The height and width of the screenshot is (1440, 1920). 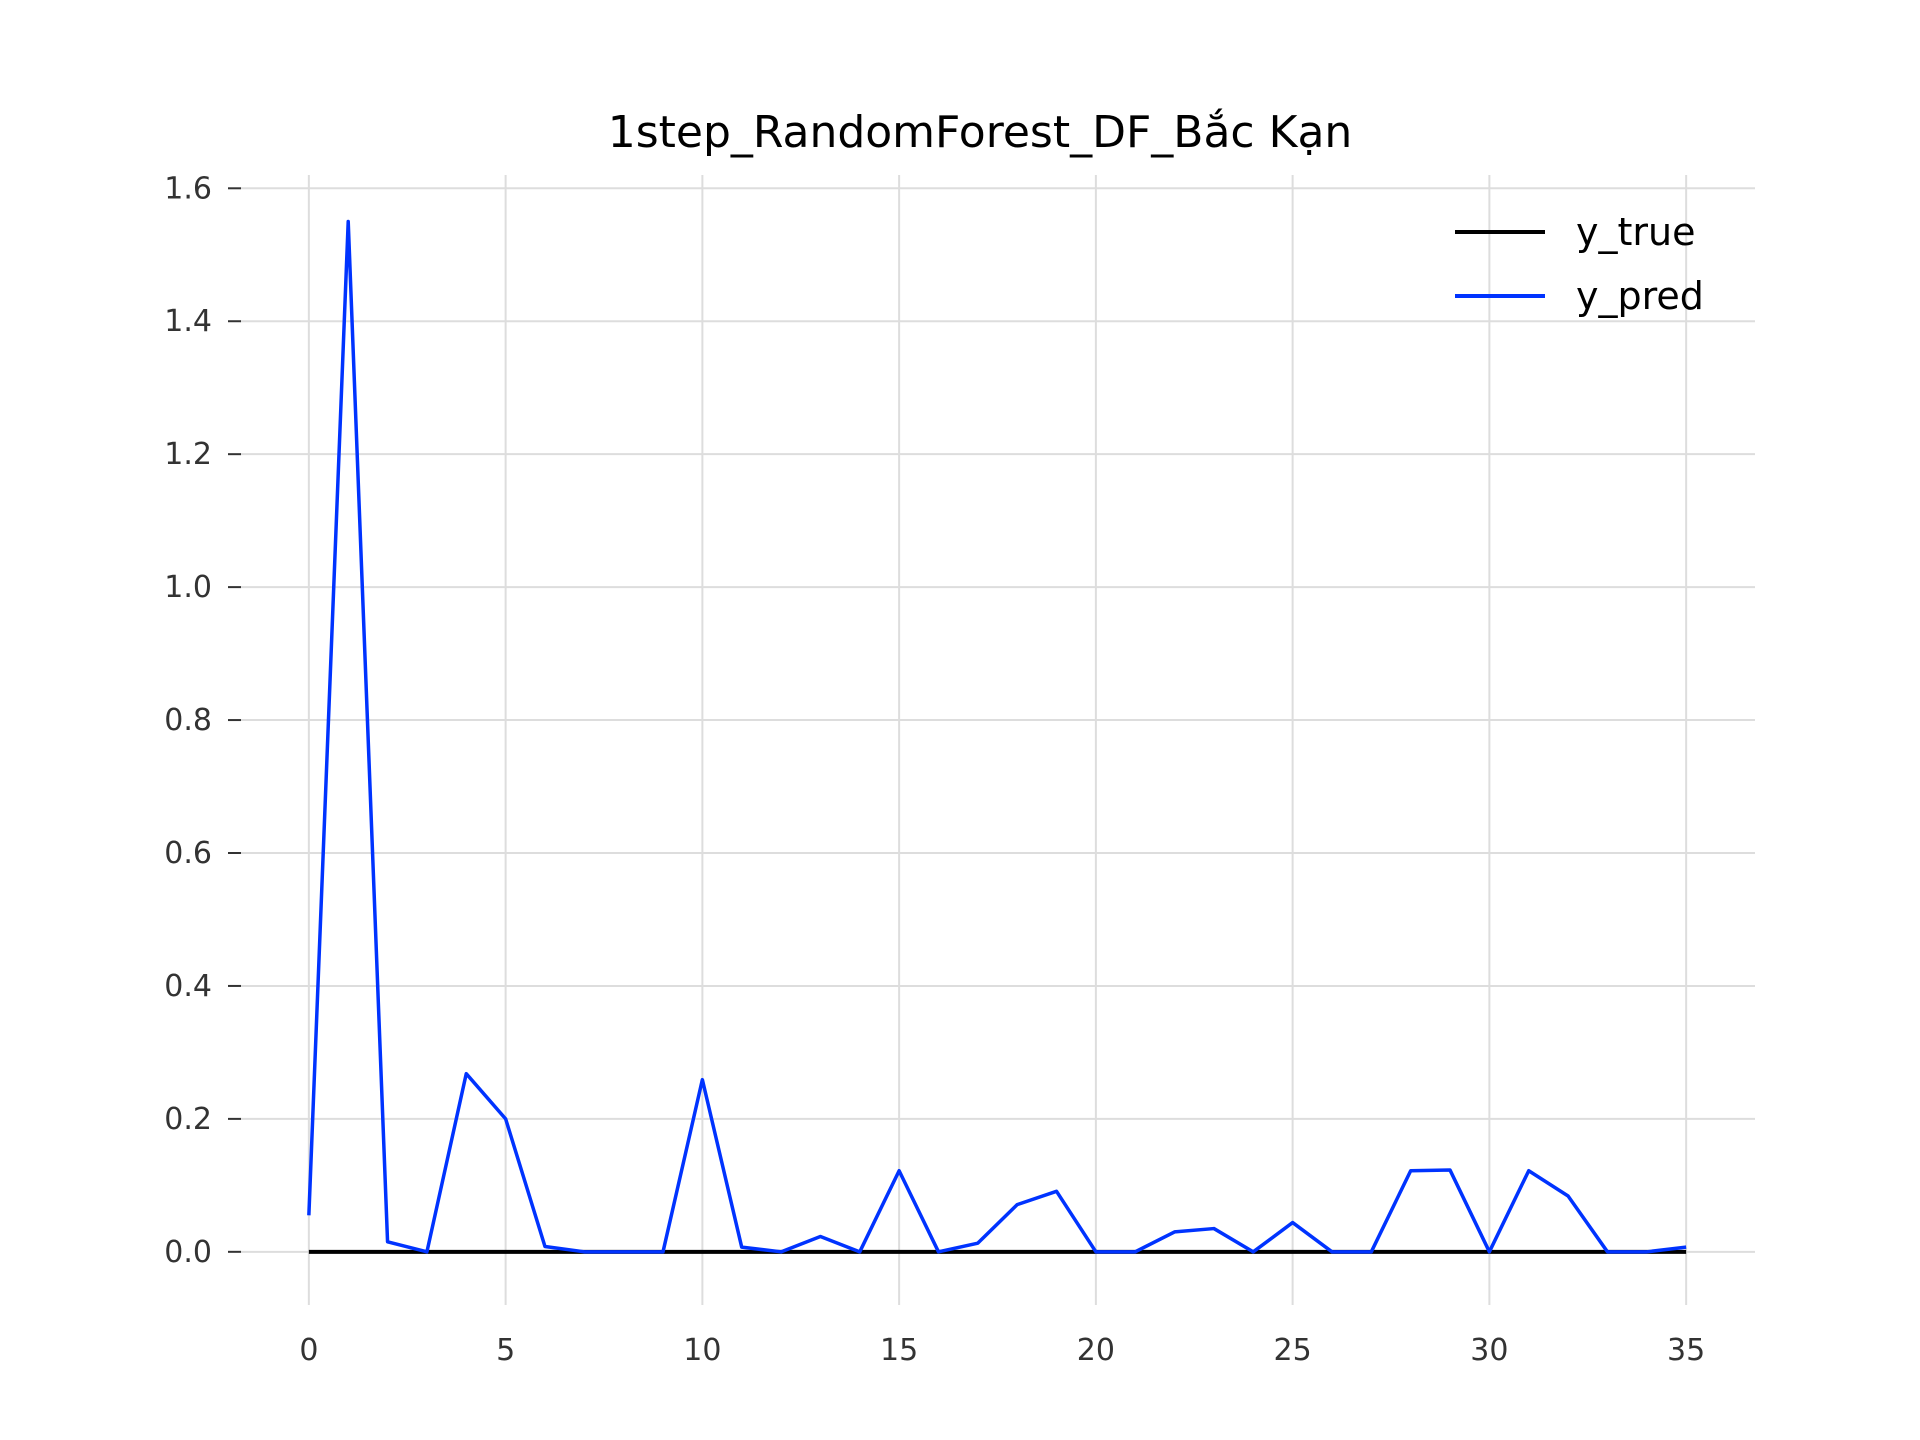 What do you see at coordinates (308, 1350) in the screenshot?
I see `x-tick-label: 0` at bounding box center [308, 1350].